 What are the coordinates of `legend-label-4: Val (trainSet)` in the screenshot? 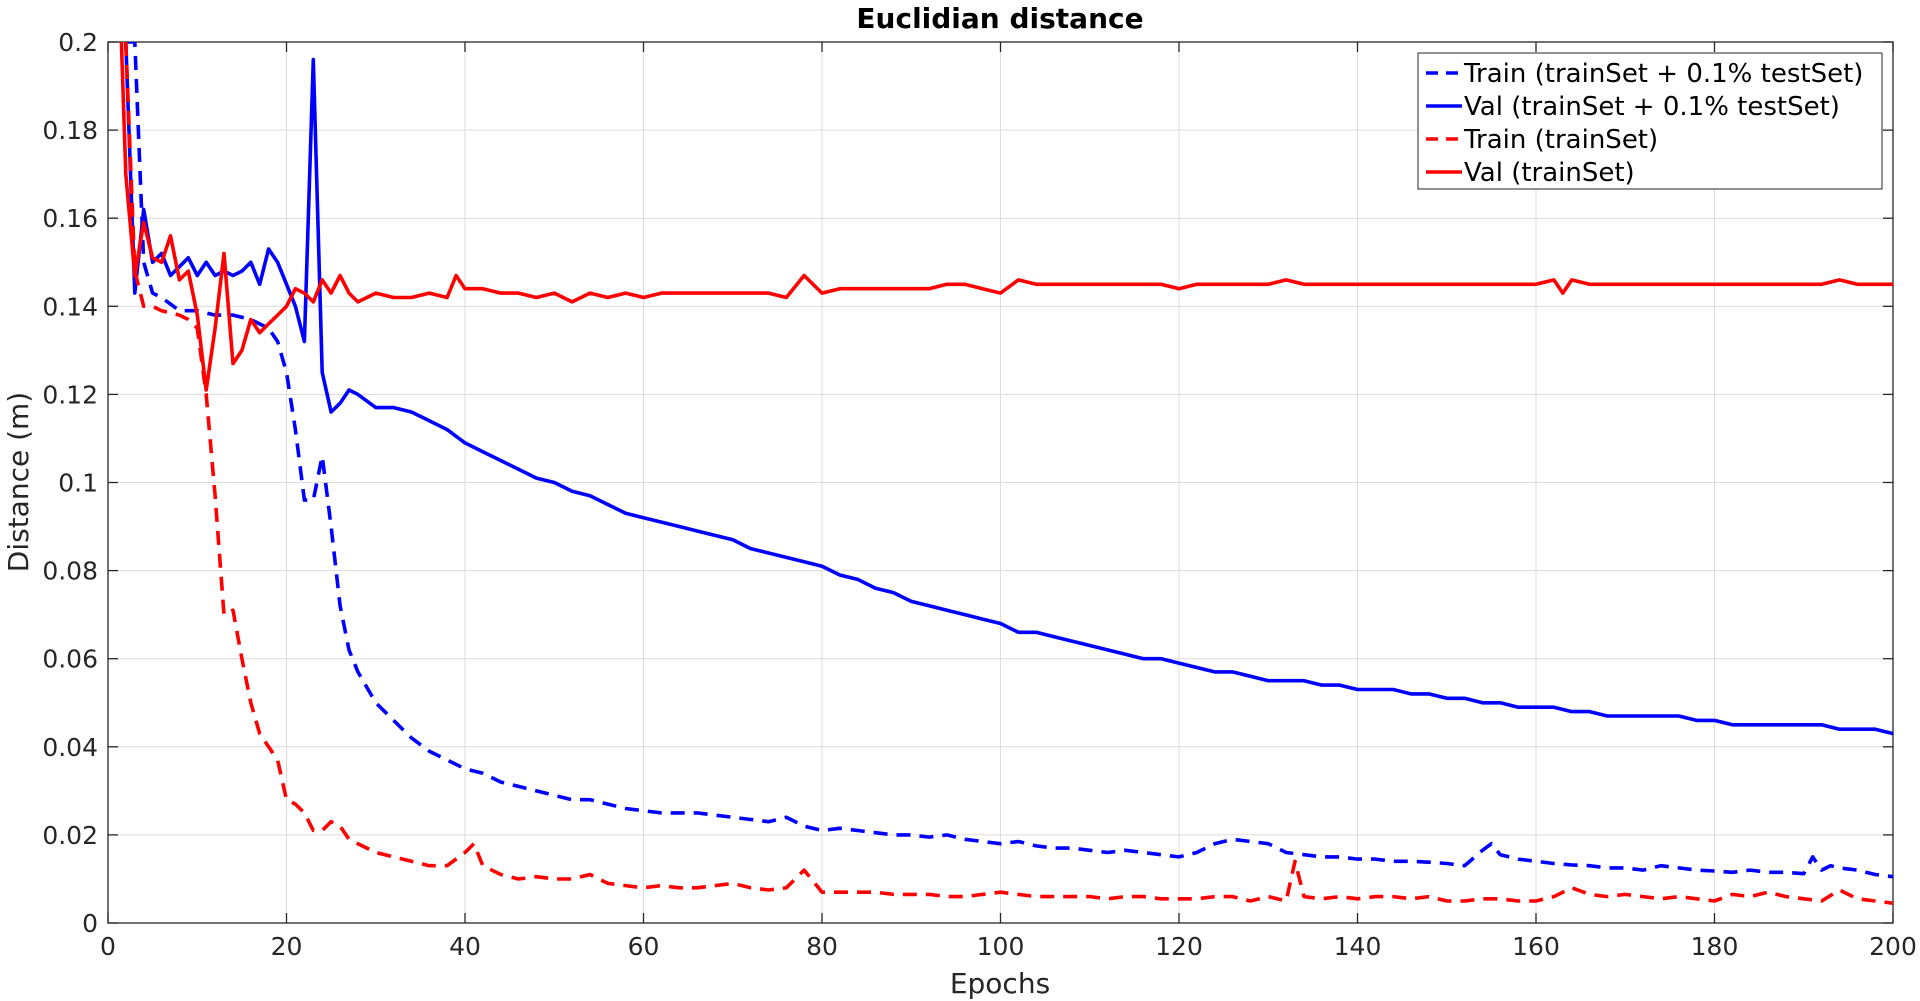 It's located at (1549, 173).